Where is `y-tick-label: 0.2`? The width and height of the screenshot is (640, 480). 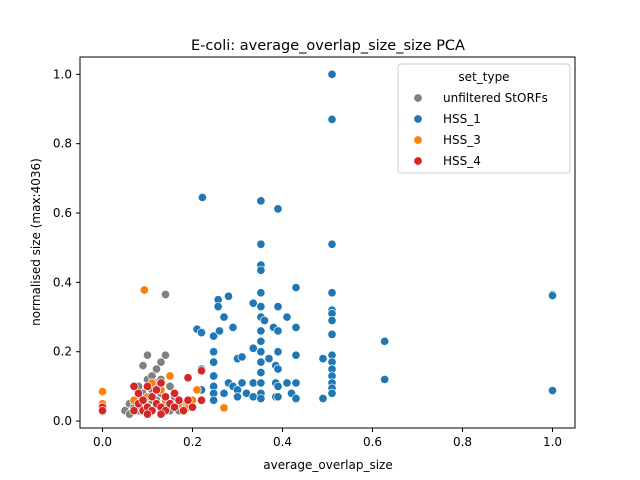
y-tick-label: 0.2 is located at coordinates (62, 352).